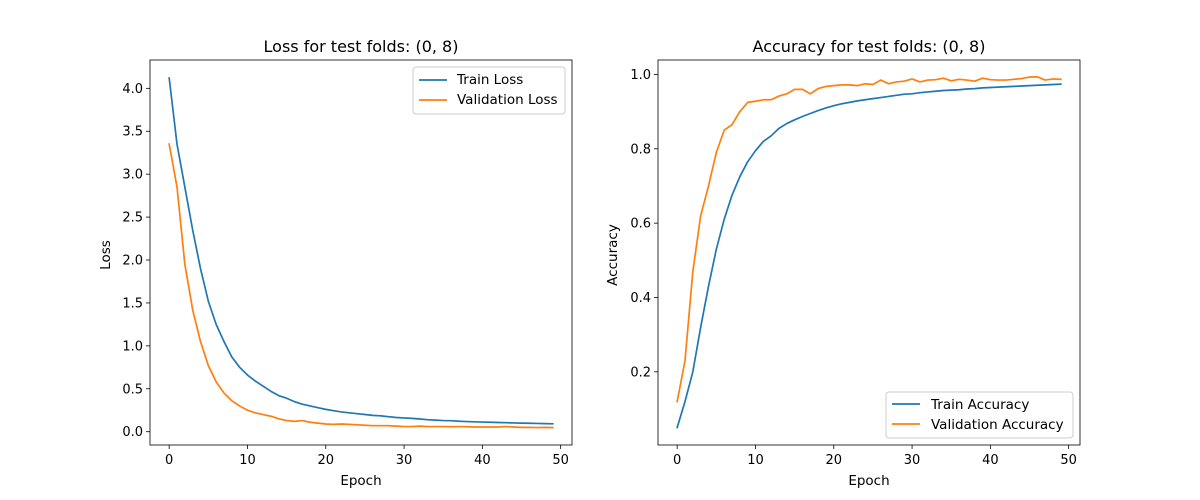 The width and height of the screenshot is (1200, 500). Describe the element at coordinates (560, 460) in the screenshot. I see `loss-x-tick-label: 50` at that location.